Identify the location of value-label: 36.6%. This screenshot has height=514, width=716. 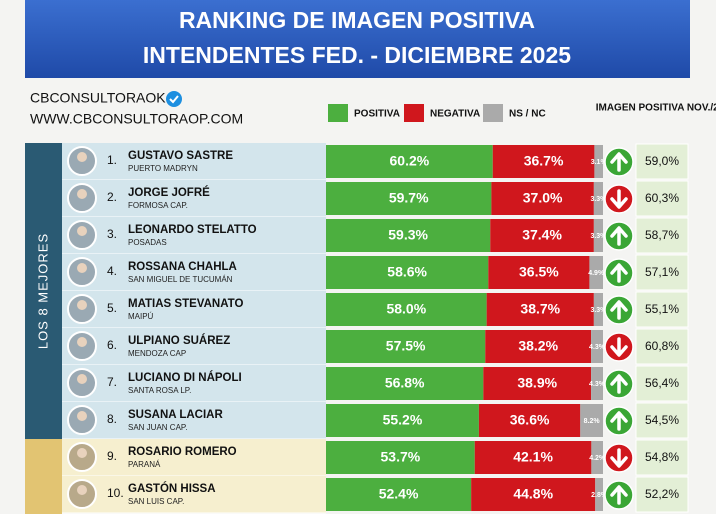
(530, 420).